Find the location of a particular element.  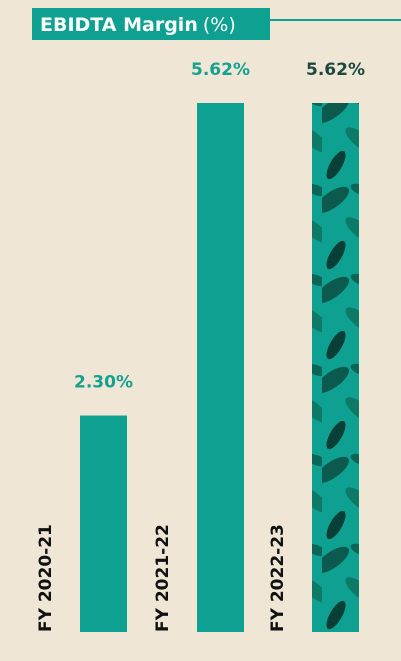

chart-title: EBIDTA Margin (%) is located at coordinates (138, 25).